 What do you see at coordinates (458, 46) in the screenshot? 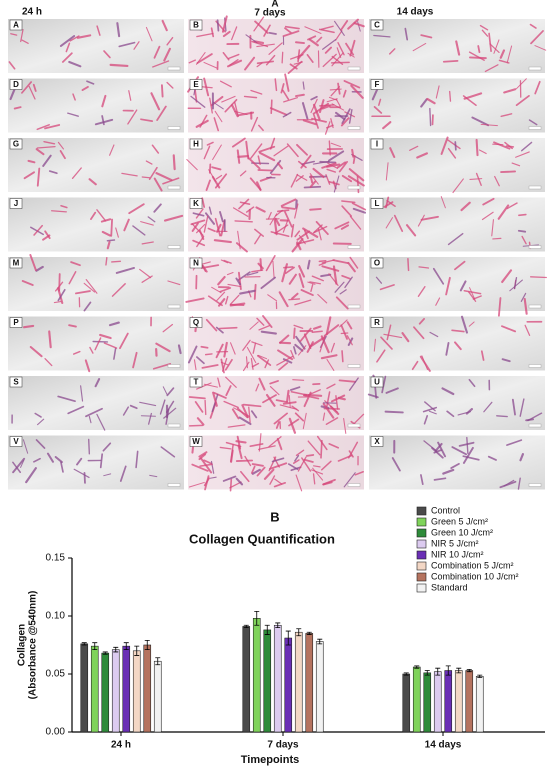
I see `micrograph: C` at bounding box center [458, 46].